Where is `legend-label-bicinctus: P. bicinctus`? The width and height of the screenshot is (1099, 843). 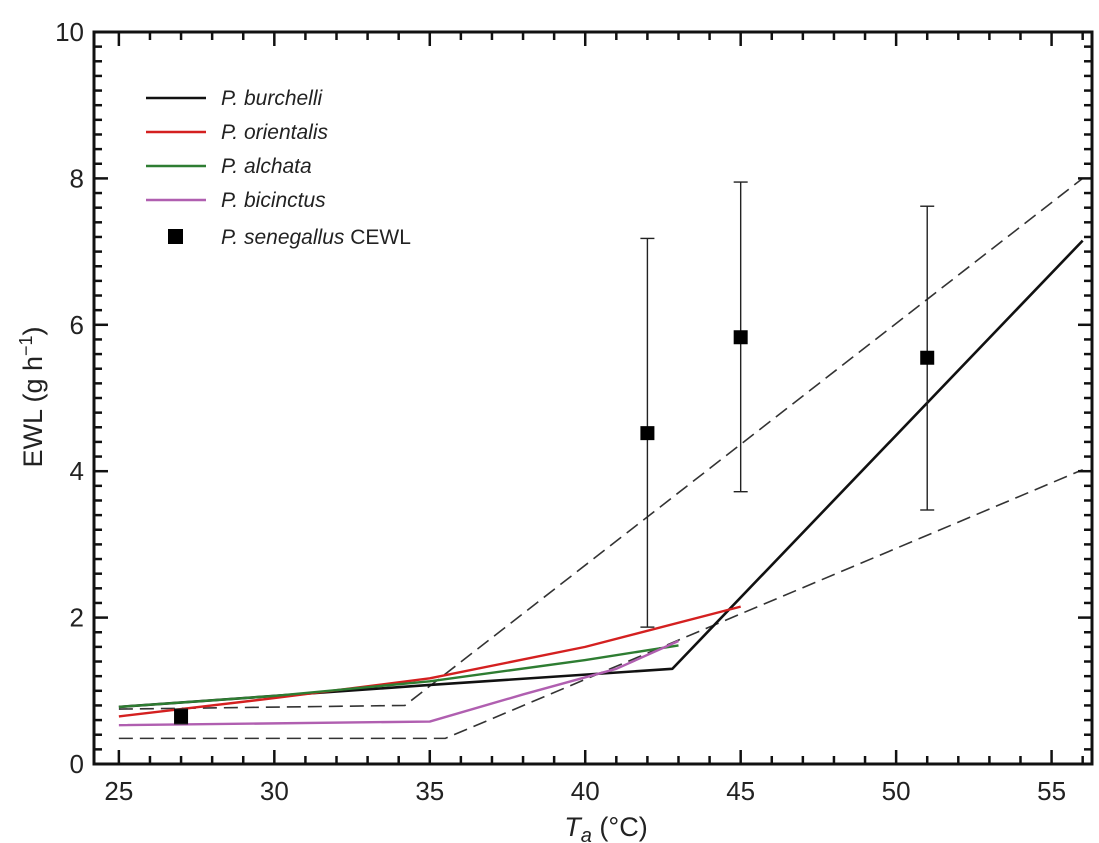 legend-label-bicinctus: P. bicinctus is located at coordinates (273, 200).